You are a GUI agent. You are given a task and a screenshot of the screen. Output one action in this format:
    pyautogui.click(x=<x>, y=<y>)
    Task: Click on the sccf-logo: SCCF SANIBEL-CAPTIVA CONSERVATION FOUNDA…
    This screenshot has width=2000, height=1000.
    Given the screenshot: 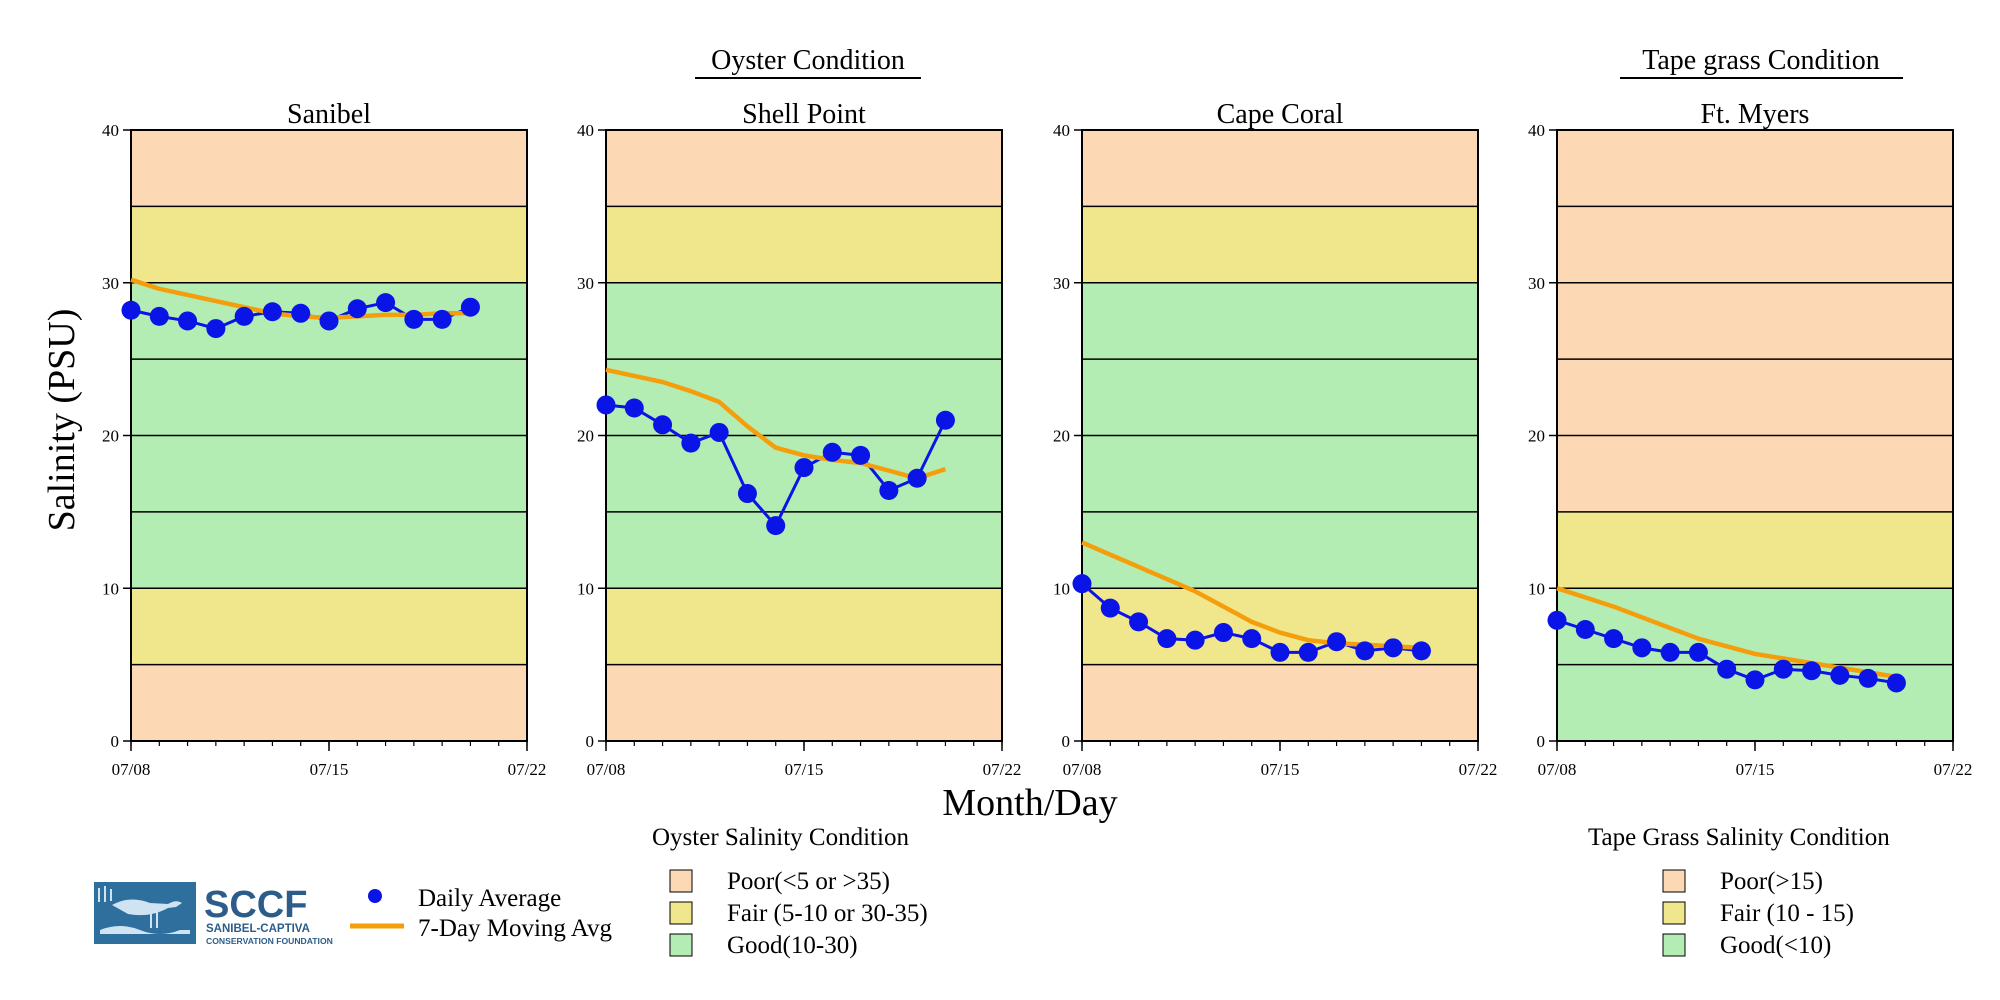 What is the action you would take?
    pyautogui.click(x=213, y=914)
    